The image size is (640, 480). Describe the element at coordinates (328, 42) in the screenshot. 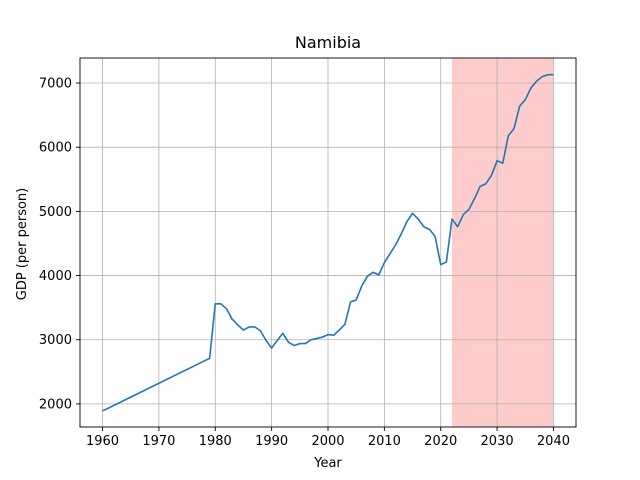

I see `chart-title: Namibia` at that location.